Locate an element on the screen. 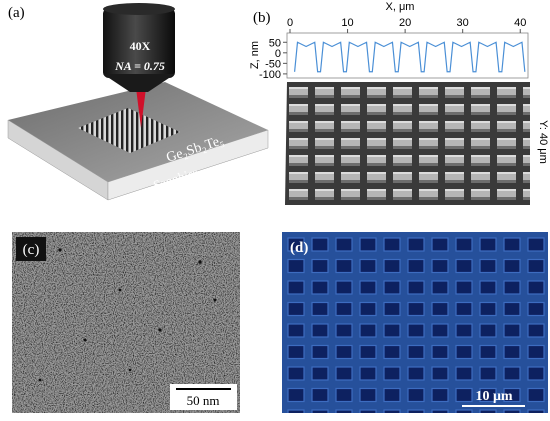  objective-tip is located at coordinates (139, 83).